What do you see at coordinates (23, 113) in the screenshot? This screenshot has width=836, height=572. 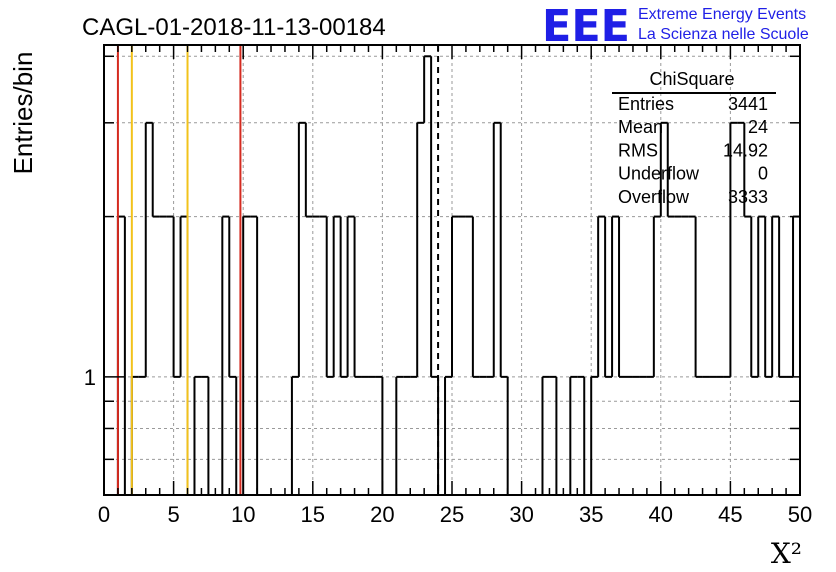 I see `y-axis-label: Entries/bin` at bounding box center [23, 113].